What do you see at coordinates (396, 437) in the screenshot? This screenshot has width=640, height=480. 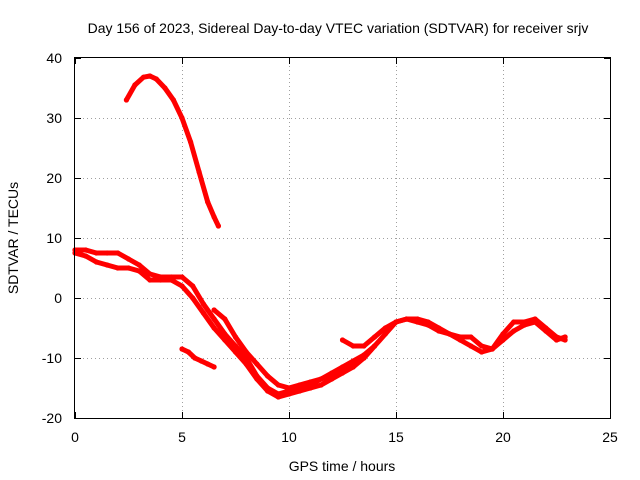 I see `x-tick-label: 15` at bounding box center [396, 437].